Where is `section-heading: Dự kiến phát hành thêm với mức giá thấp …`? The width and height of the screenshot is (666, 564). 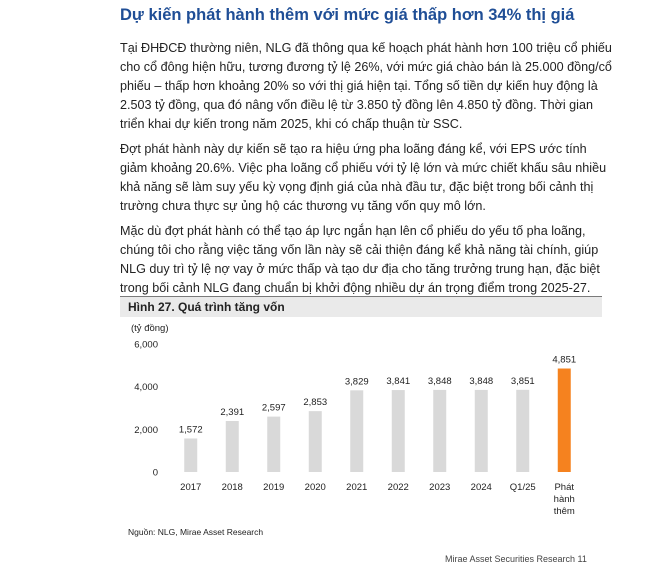
section-heading: Dự kiến phát hành thêm với mức giá thấp … is located at coordinates (347, 15).